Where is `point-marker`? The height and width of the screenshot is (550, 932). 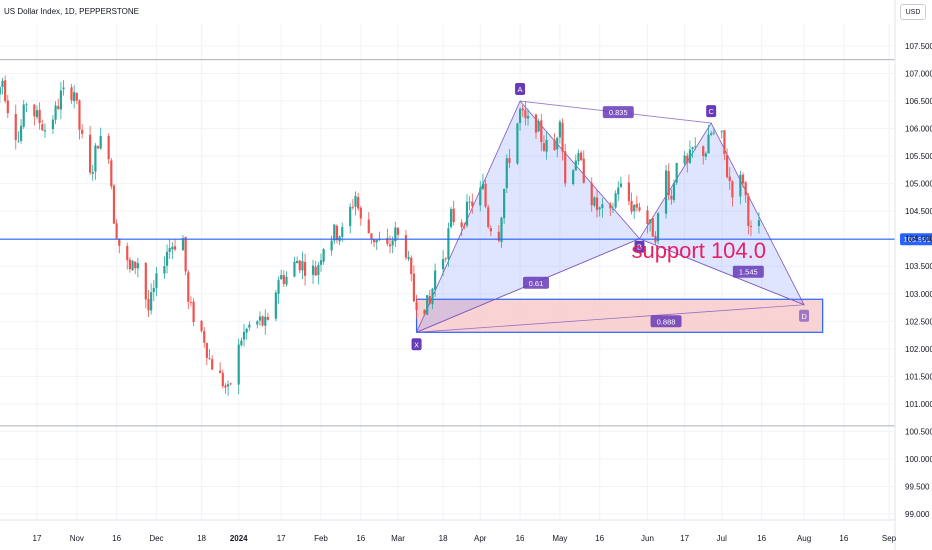
point-marker is located at coordinates (804, 315).